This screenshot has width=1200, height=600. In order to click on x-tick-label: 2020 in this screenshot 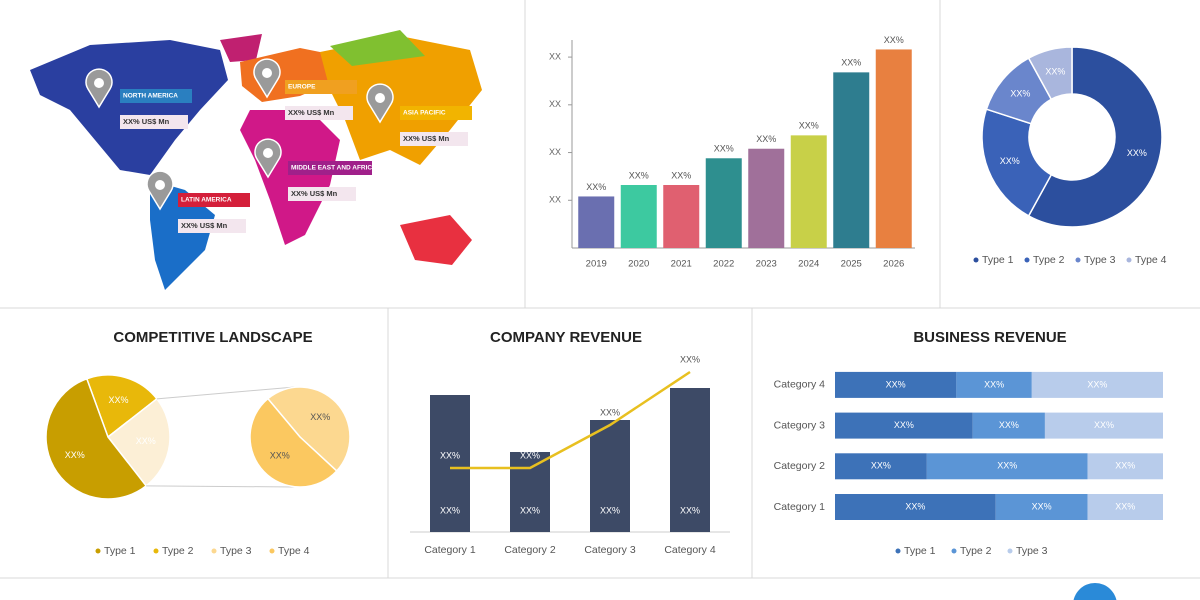, I will do `click(638, 264)`.